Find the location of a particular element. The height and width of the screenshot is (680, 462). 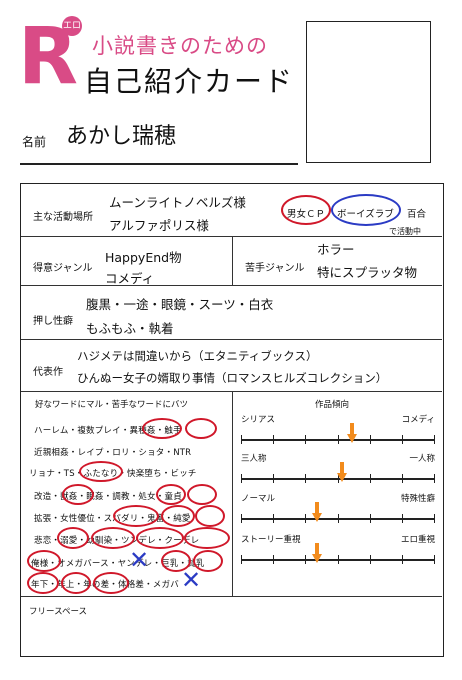

subtitle: 小説書きのための is located at coordinates (180, 46).